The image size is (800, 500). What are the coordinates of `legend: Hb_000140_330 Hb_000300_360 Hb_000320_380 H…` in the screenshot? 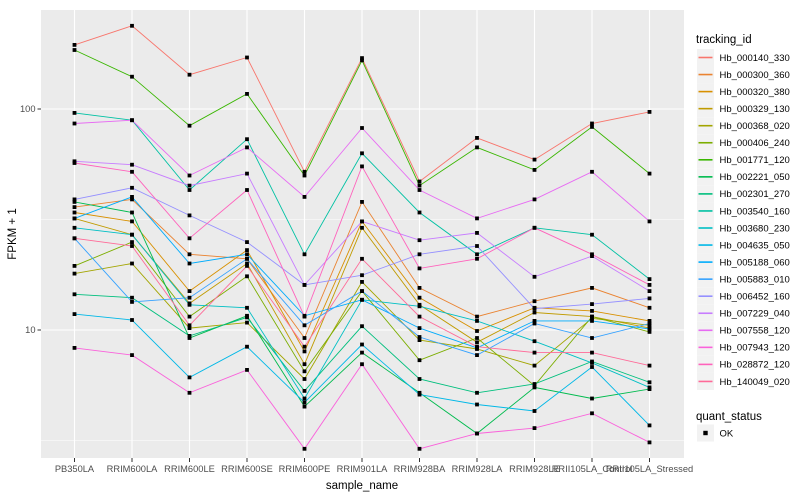 It's located at (743, 245).